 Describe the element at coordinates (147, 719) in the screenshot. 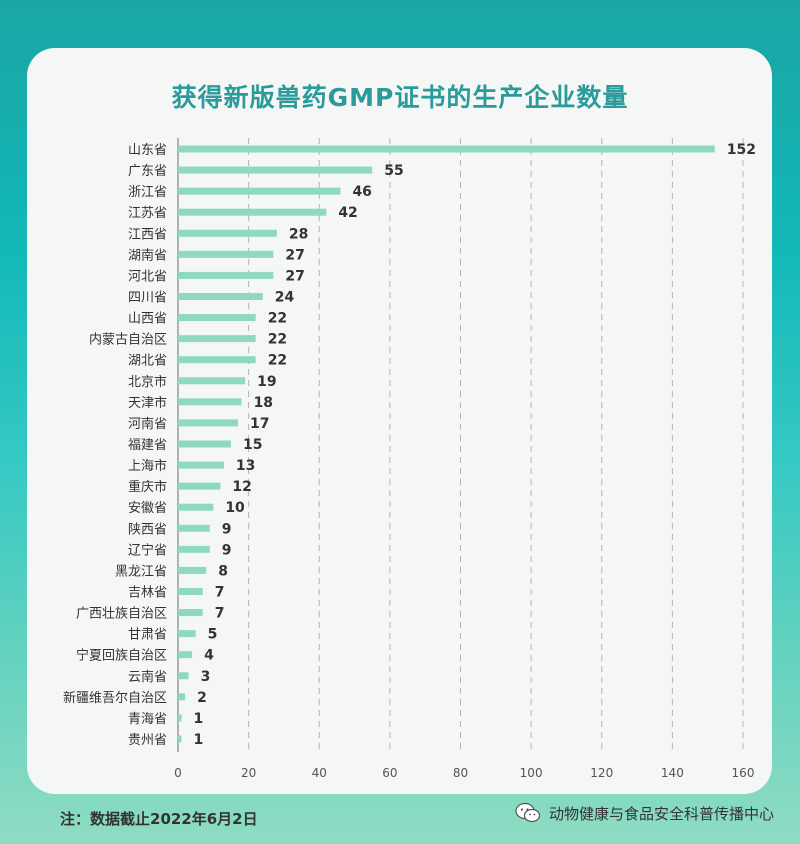

I see `category-label: 青海省` at that location.